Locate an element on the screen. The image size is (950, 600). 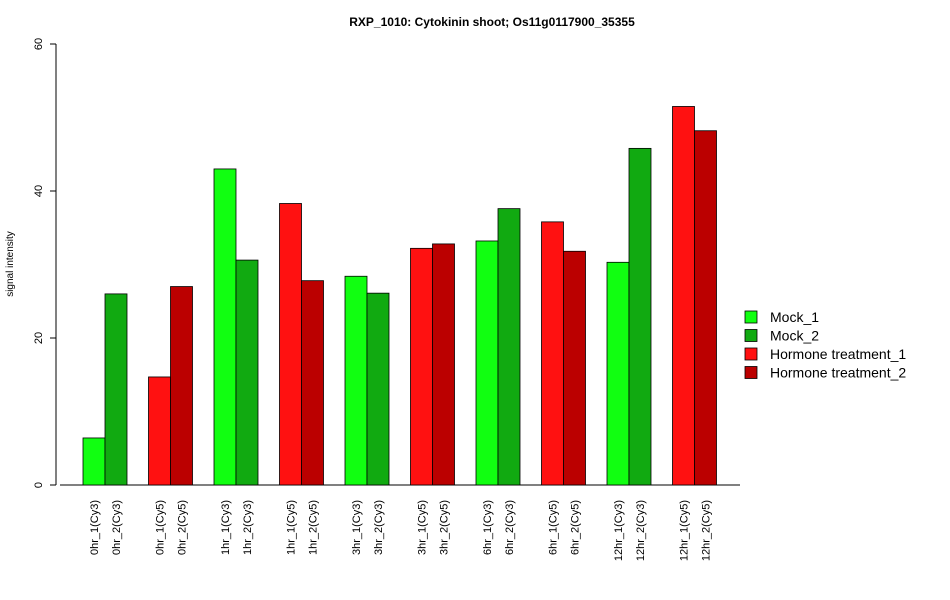
x-tick-label: 6hr_1(Cy5) is located at coordinates (554, 527).